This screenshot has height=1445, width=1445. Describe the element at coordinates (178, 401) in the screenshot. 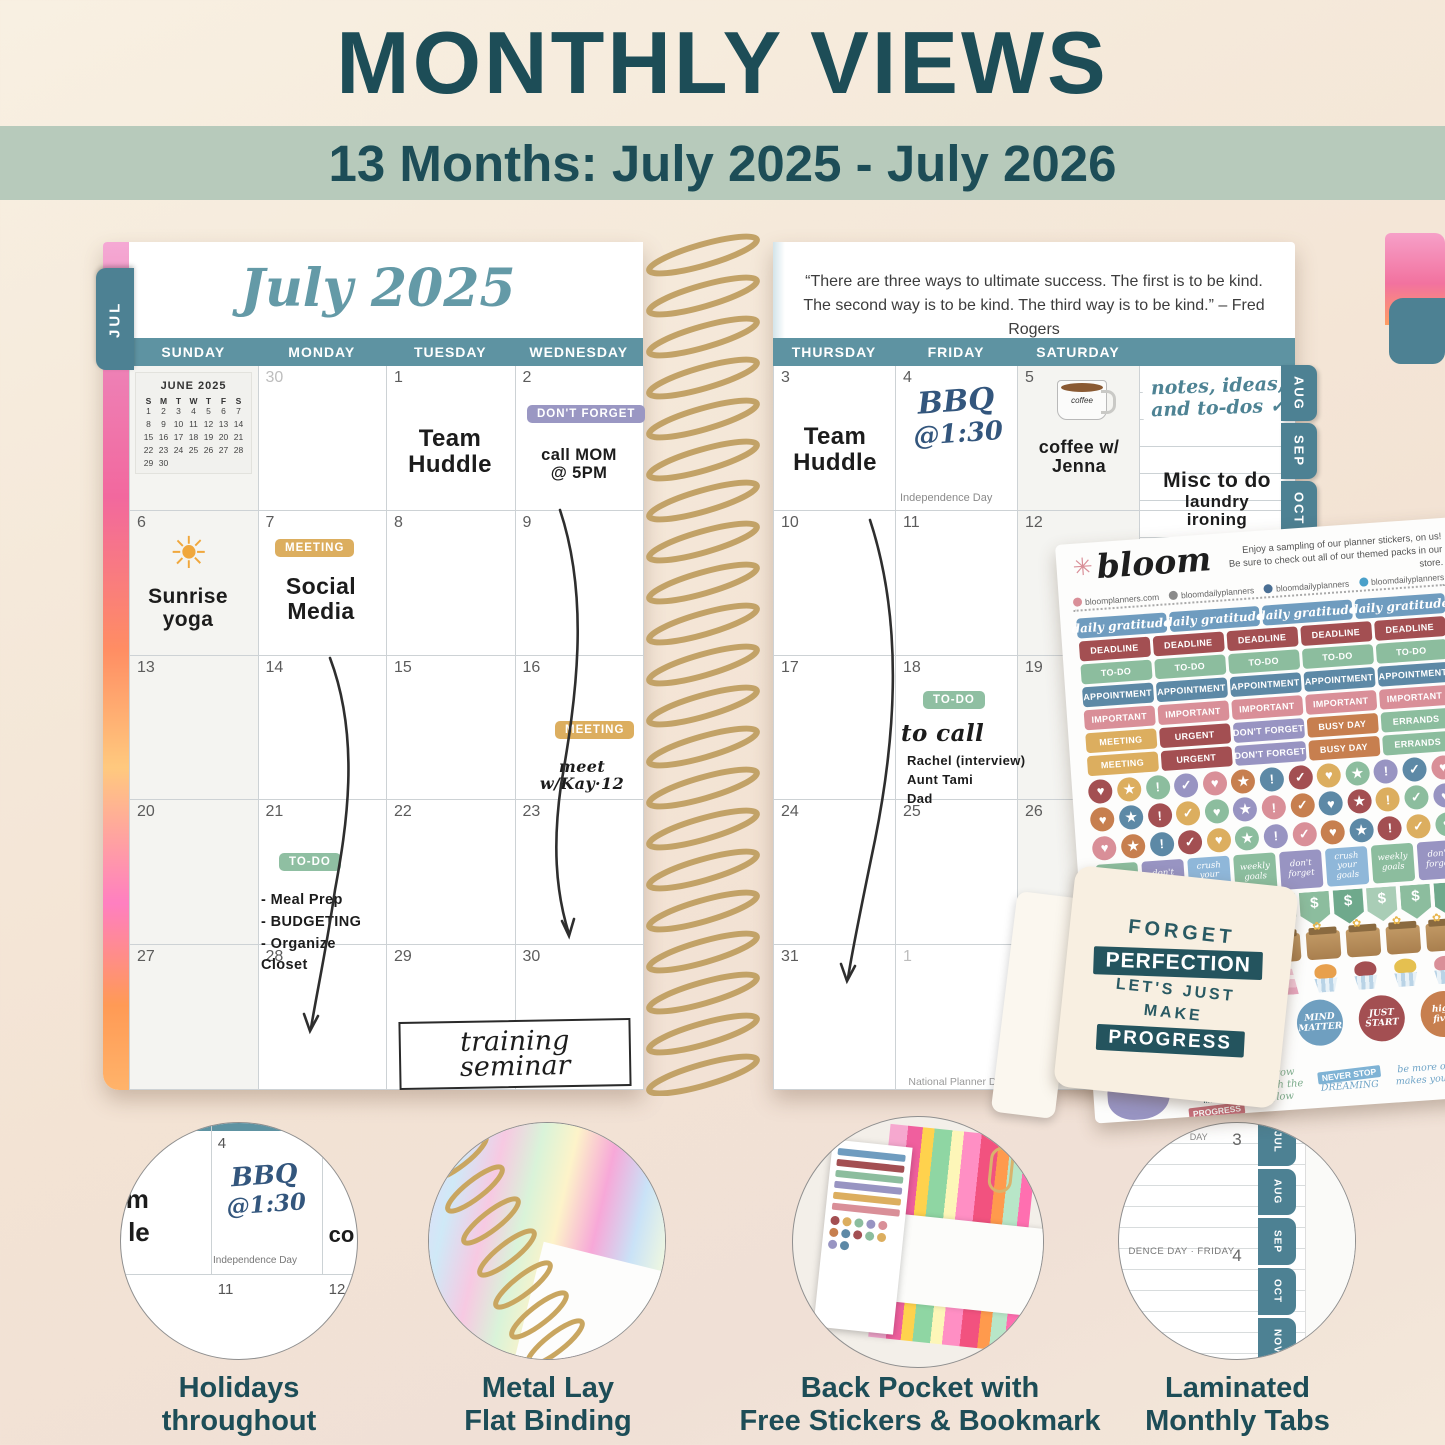

I see `mini-dow: T` at that location.